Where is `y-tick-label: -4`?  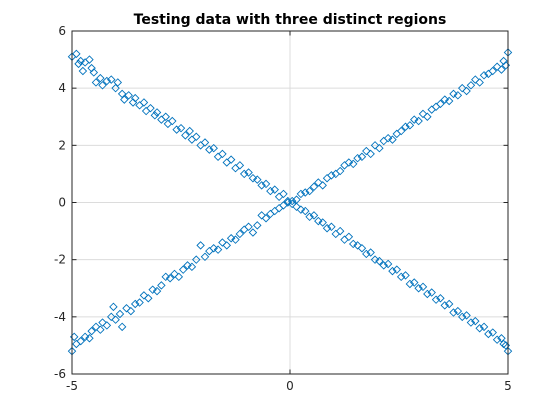 y-tick-label: -4 is located at coordinates (60, 317).